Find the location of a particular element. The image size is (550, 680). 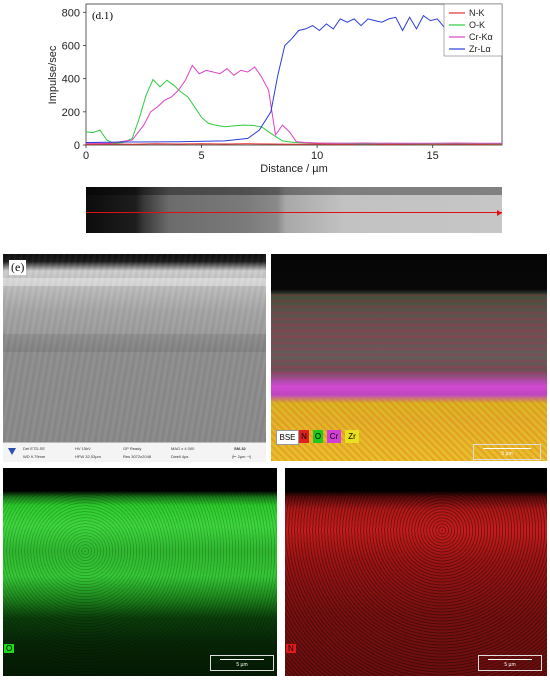

y-axis-label: Impulse/sec is located at coordinates (53, 74).